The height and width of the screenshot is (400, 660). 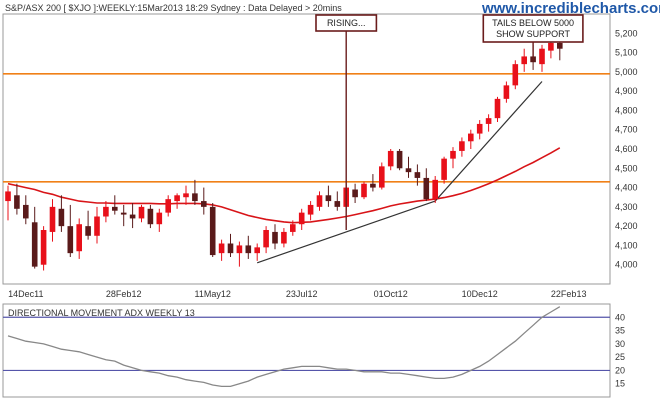 What do you see at coordinates (626, 245) in the screenshot?
I see `y-tick-label: 4,100` at bounding box center [626, 245].